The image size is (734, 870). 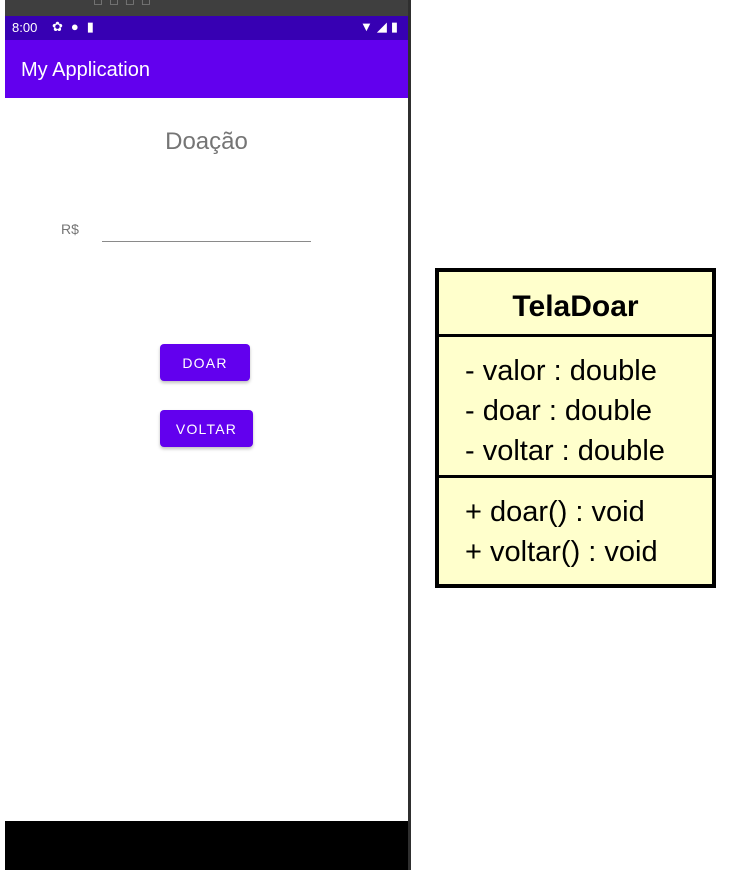 I want to click on play-protect-icon: ●, so click(x=74, y=26).